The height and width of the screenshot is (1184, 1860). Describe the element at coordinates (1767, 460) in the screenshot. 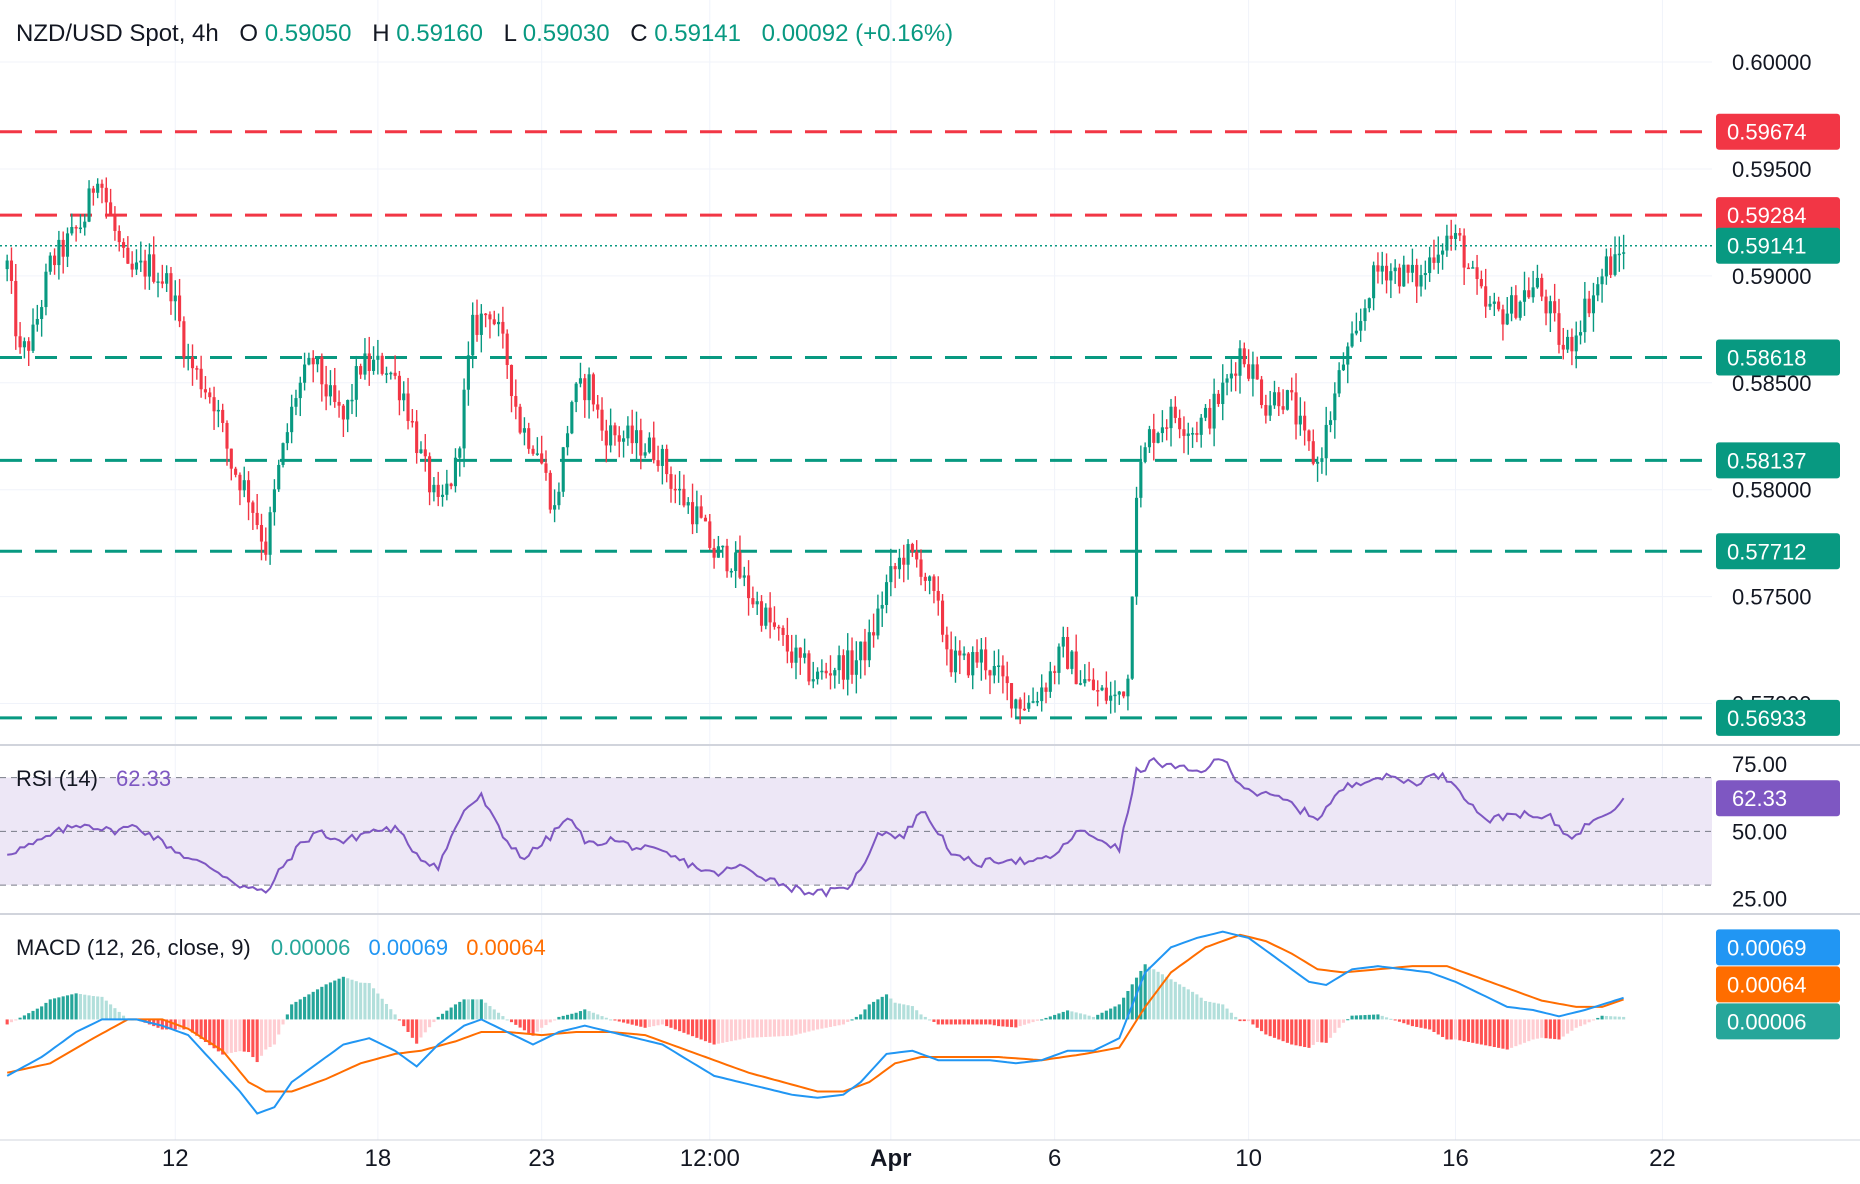

I see `level-label-0.58137: 0.58137` at that location.